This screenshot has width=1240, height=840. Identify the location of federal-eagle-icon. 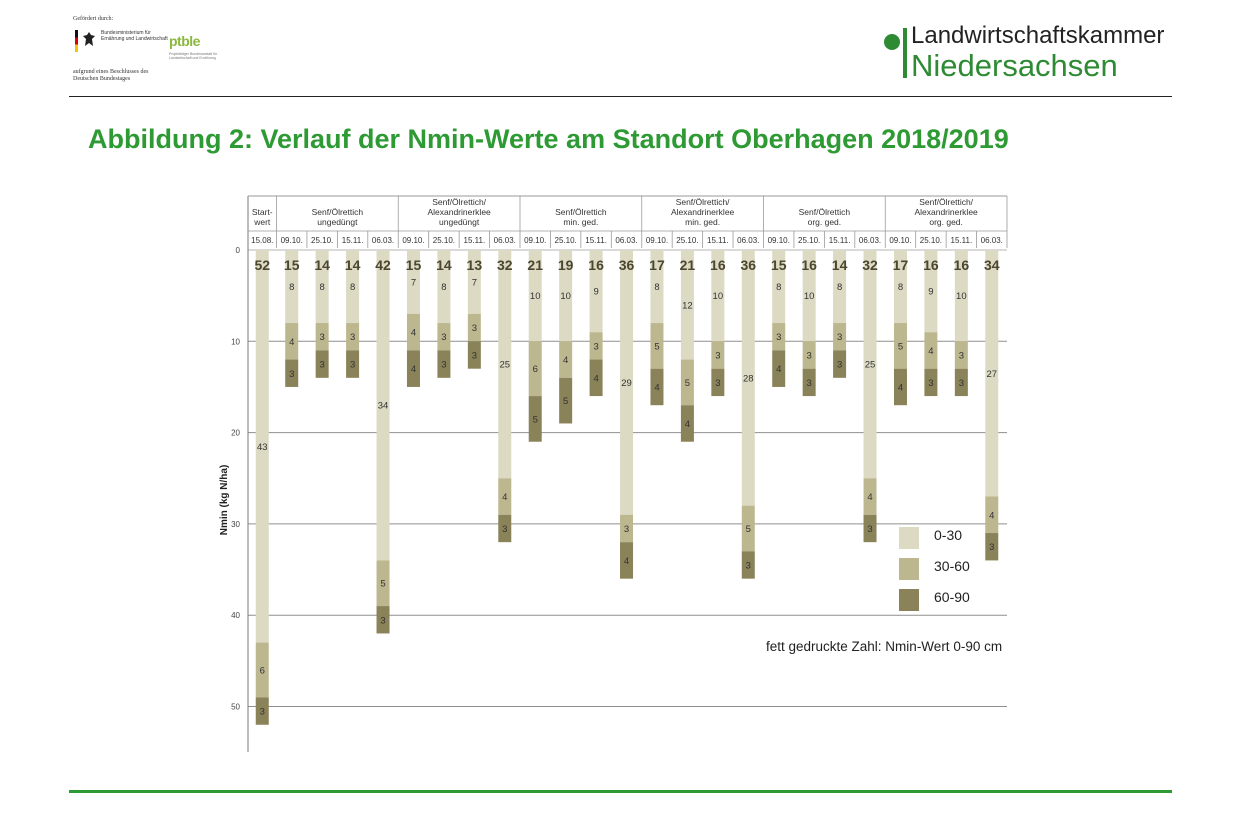
(89, 39).